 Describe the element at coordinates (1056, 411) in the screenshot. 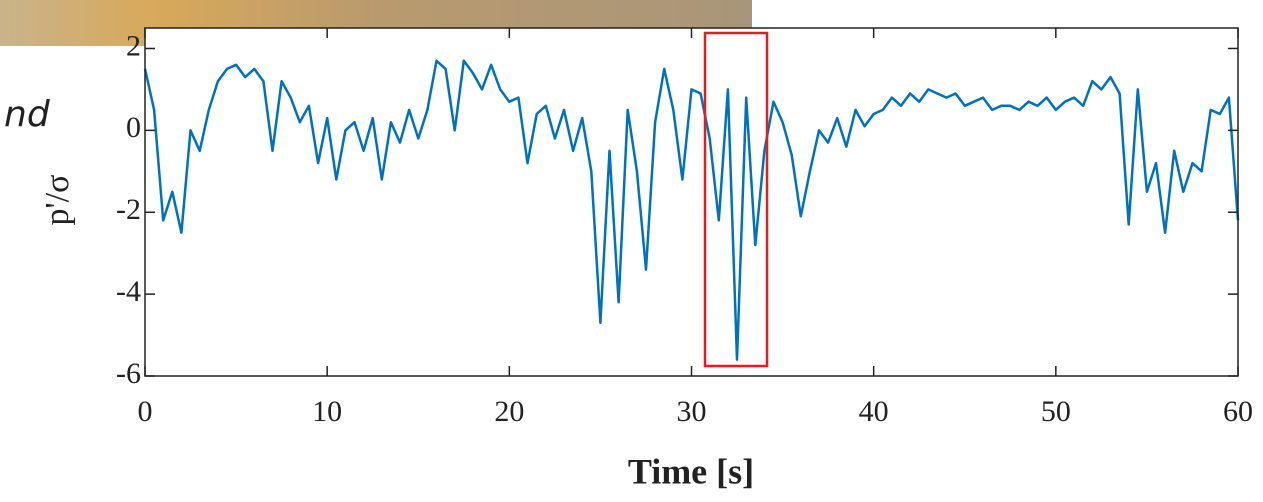

I see `x-tick-label: 50` at that location.